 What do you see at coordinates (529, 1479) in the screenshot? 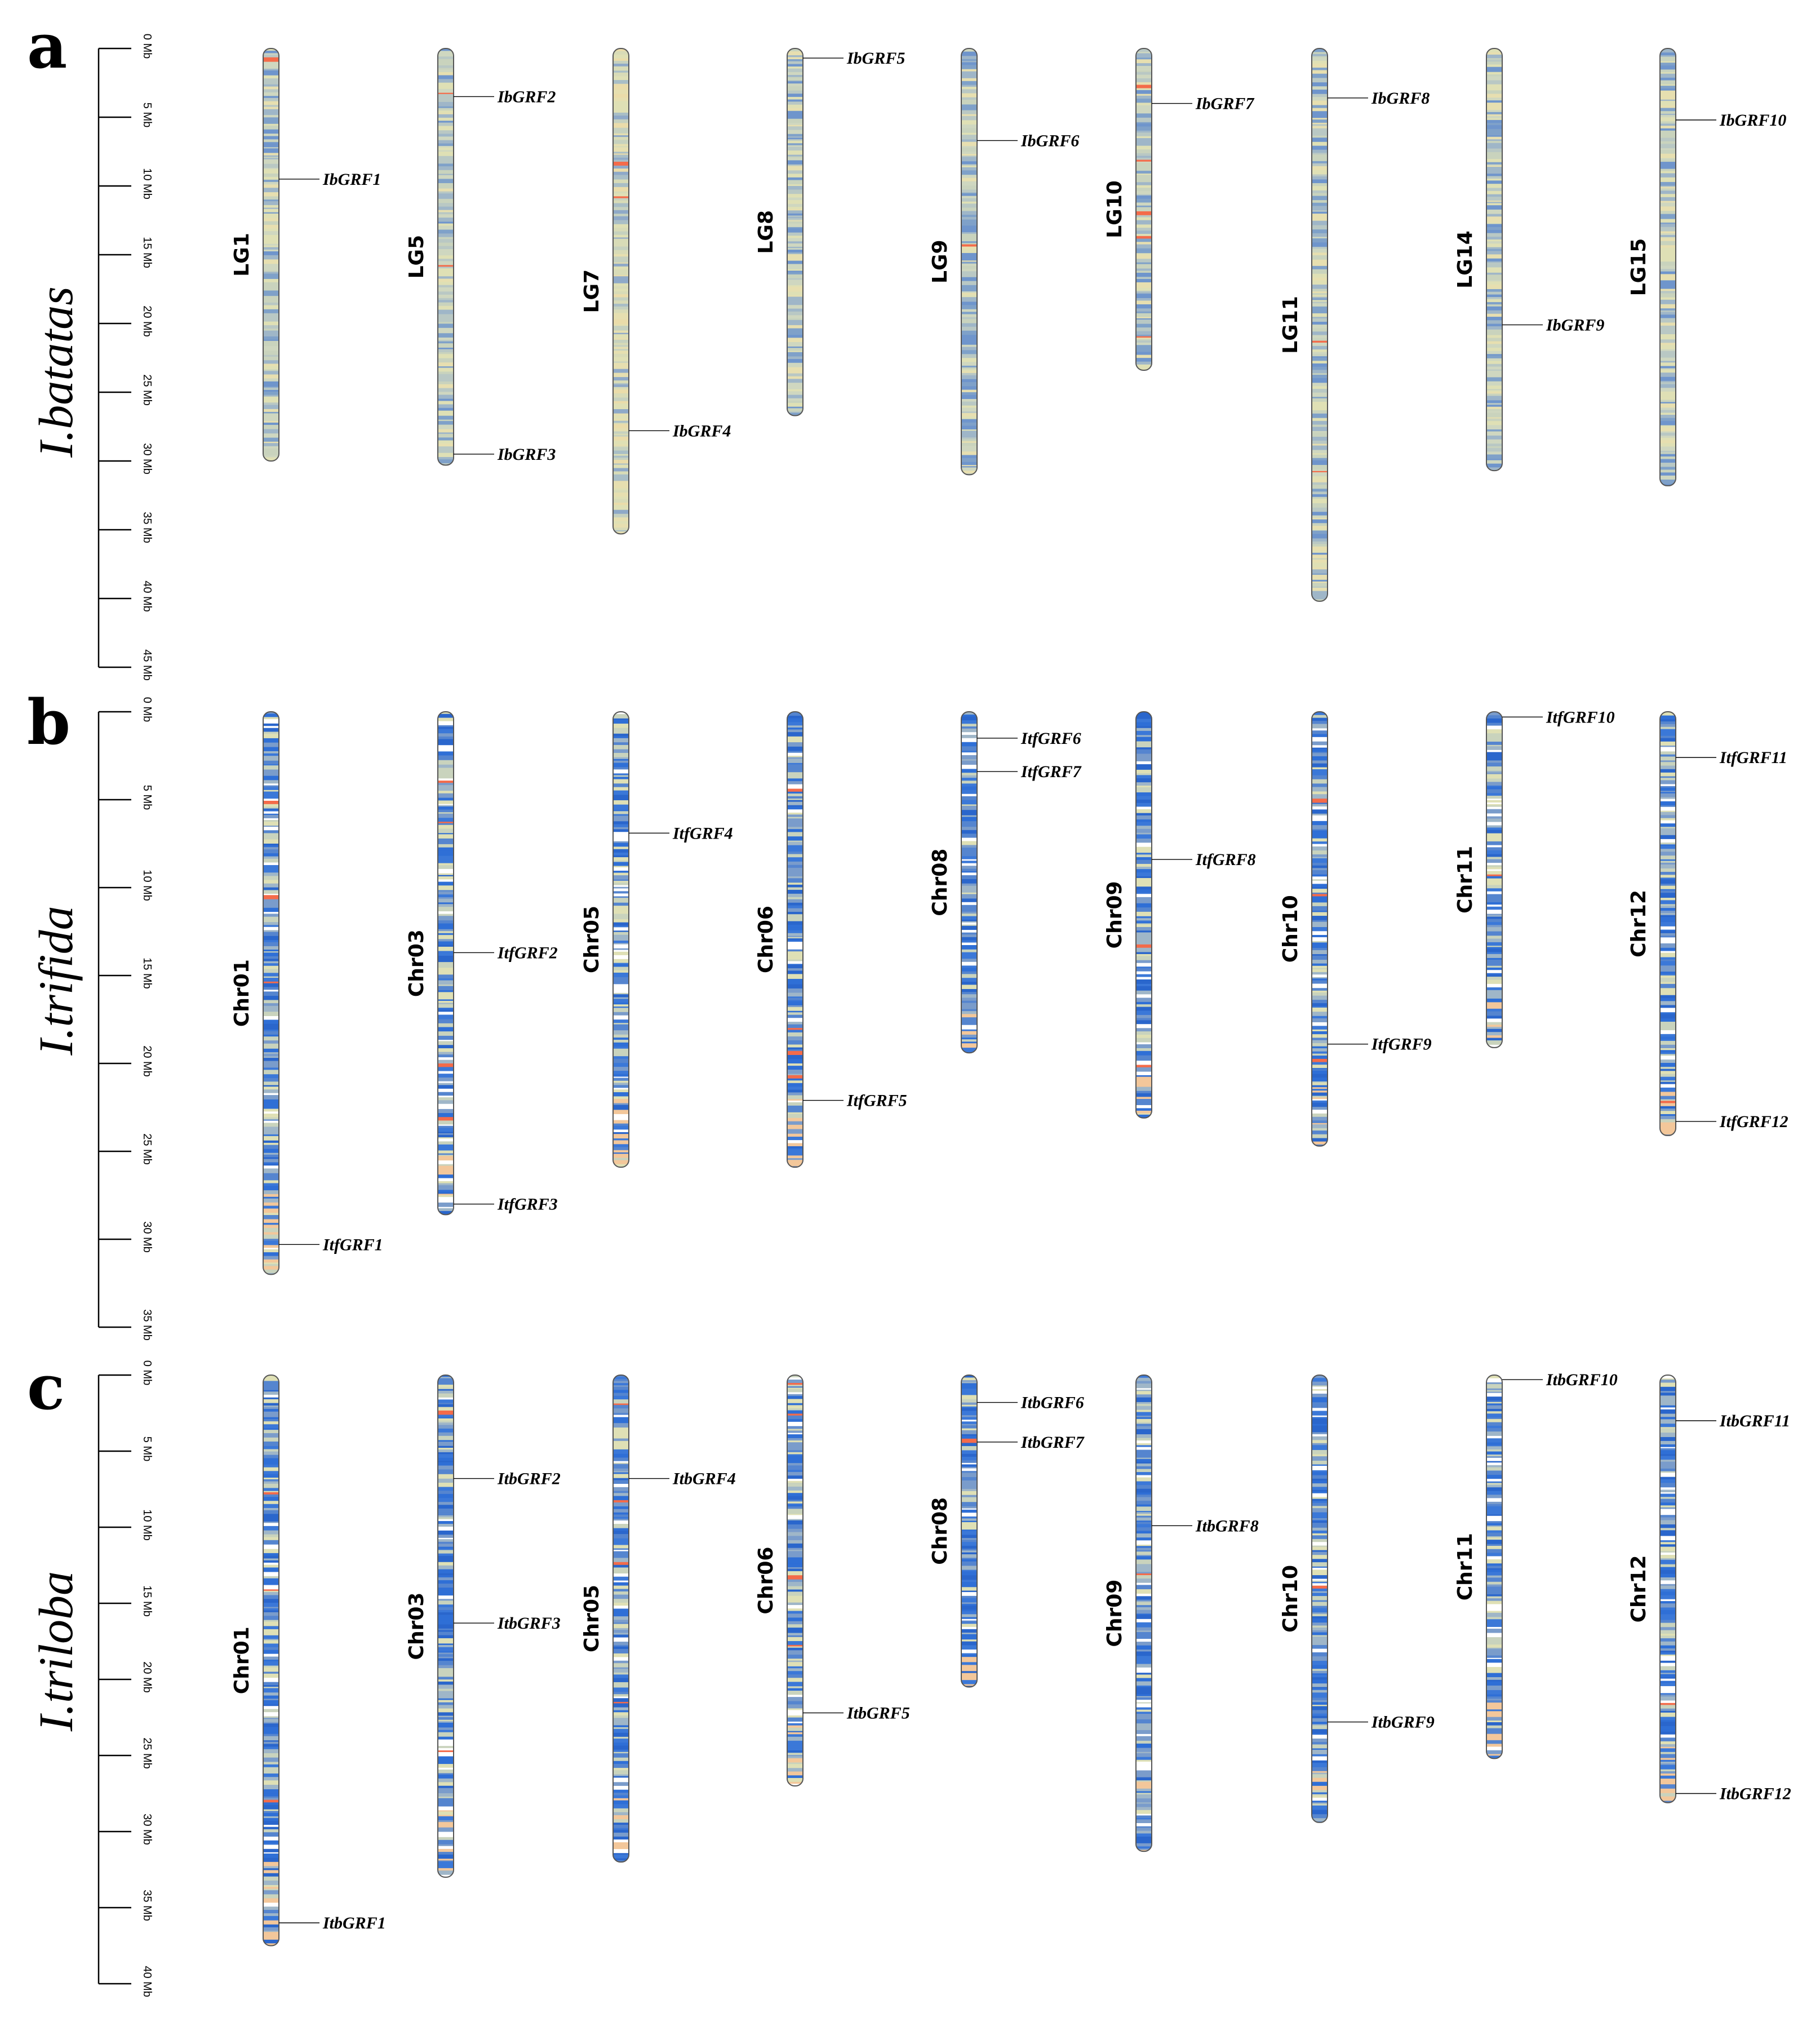
I see `gene-label: ItbGRF2` at bounding box center [529, 1479].